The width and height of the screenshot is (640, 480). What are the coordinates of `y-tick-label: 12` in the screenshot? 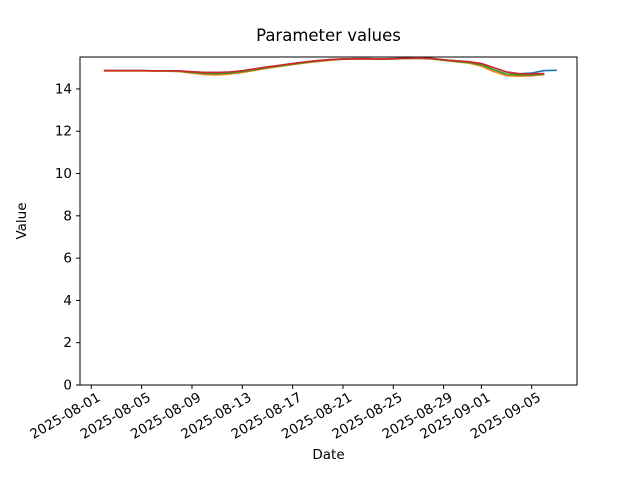 It's located at (63, 132).